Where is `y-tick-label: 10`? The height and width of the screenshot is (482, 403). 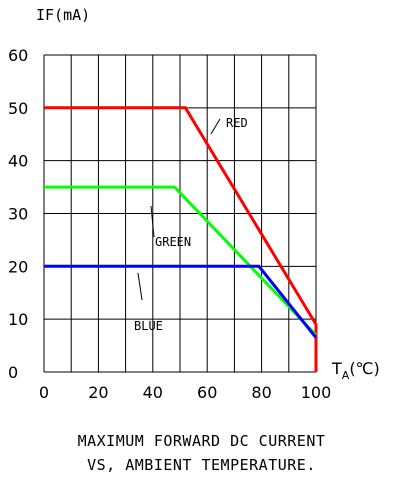 y-tick-label: 10 is located at coordinates (18, 319).